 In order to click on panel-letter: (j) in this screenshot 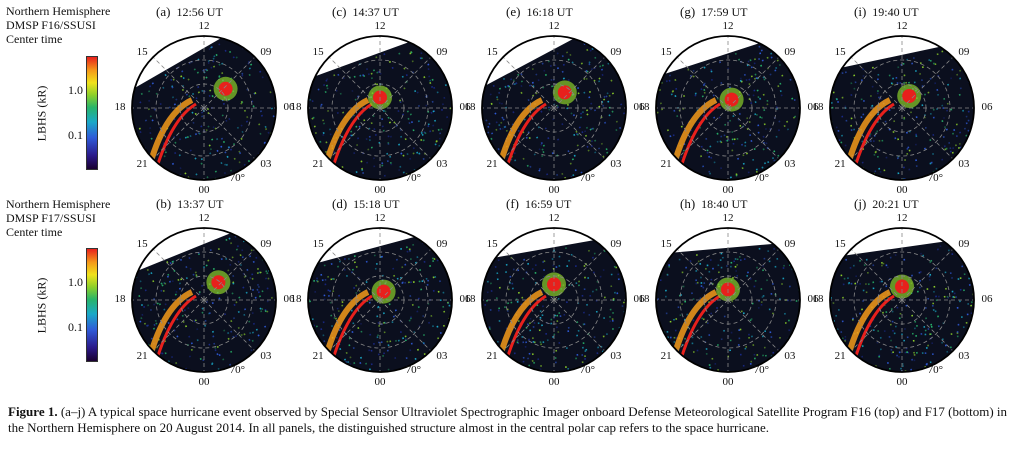, I will do `click(860, 203)`.